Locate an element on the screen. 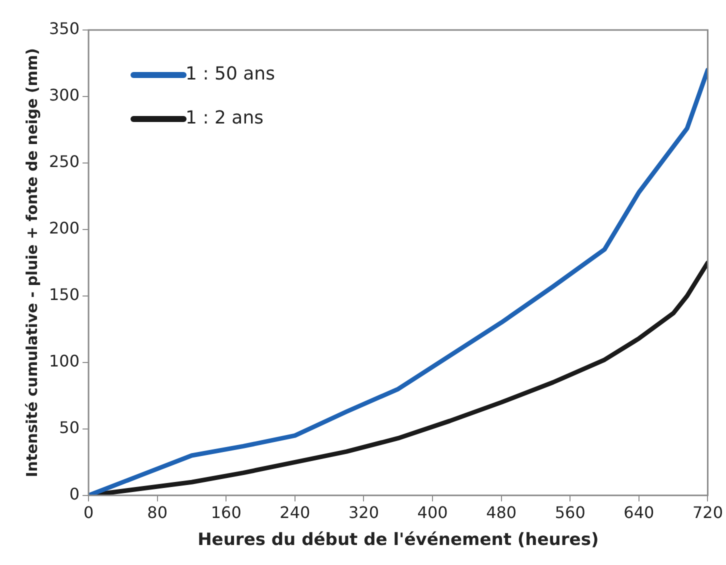 This screenshot has height=565, width=726. y-tick-label: 350 is located at coordinates (64, 28).